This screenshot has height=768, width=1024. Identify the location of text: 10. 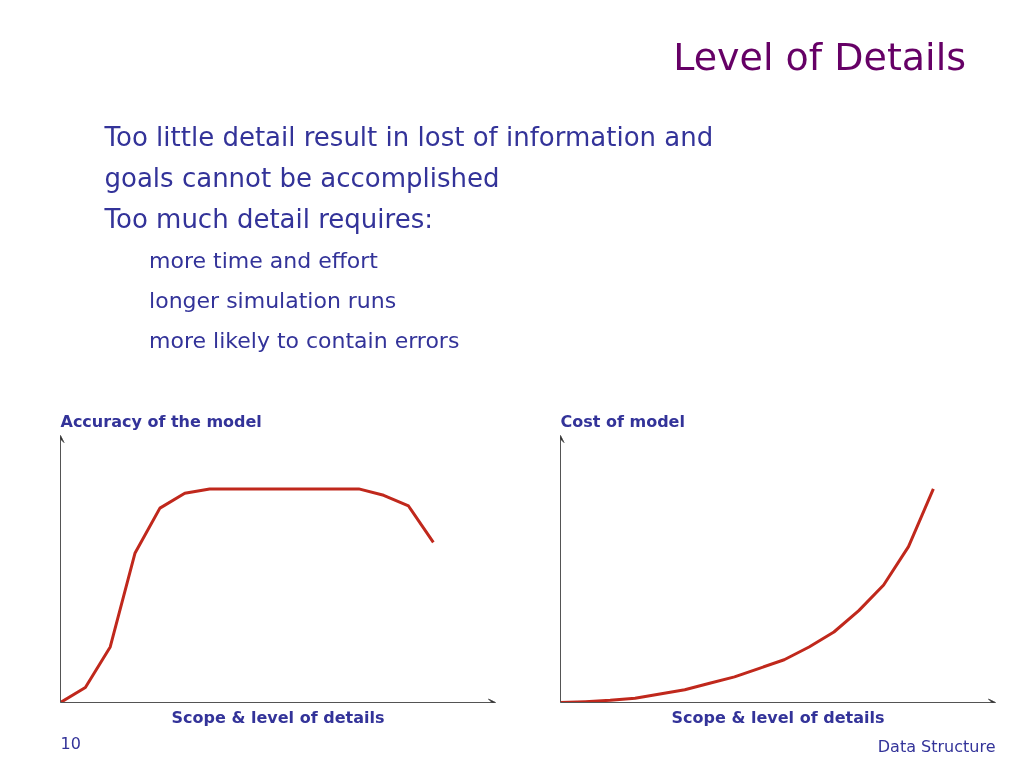
(70, 743).